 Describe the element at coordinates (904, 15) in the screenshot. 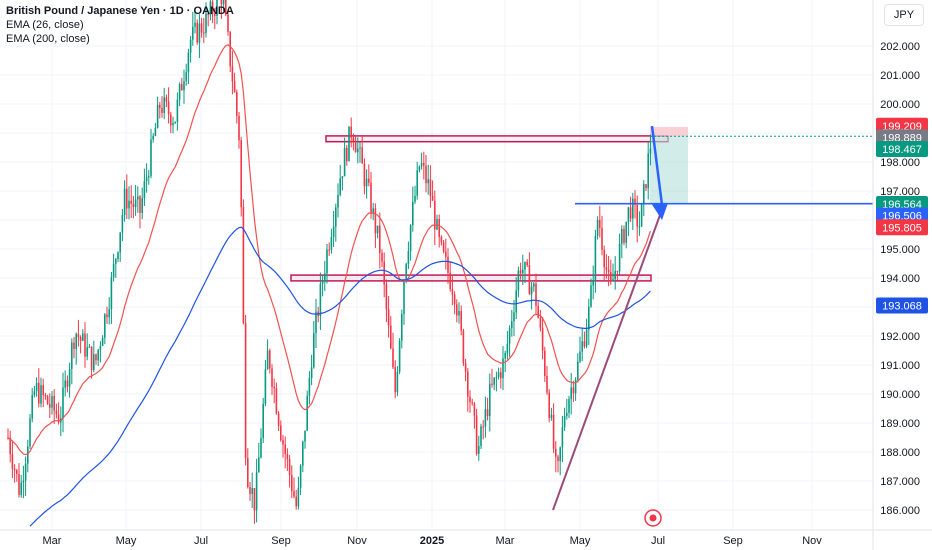

I see `currency-button: JPY` at that location.